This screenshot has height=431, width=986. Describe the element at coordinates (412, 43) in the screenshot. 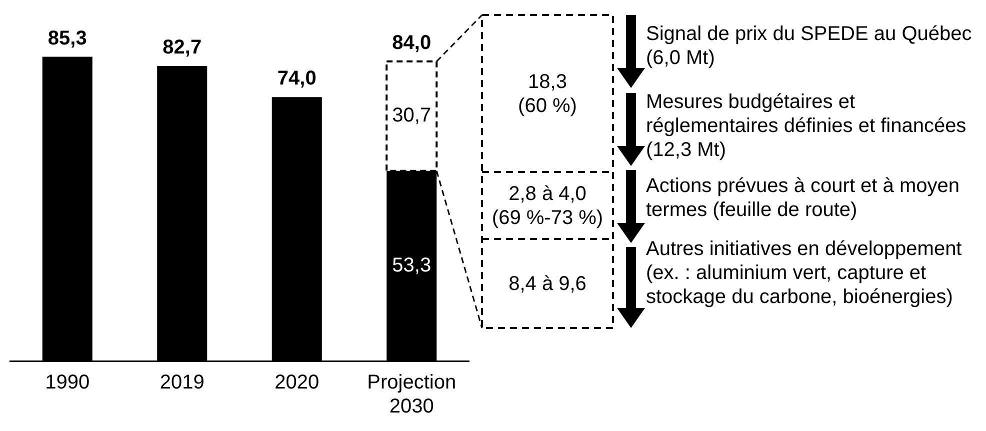

I see `total-label: 84,0` at that location.